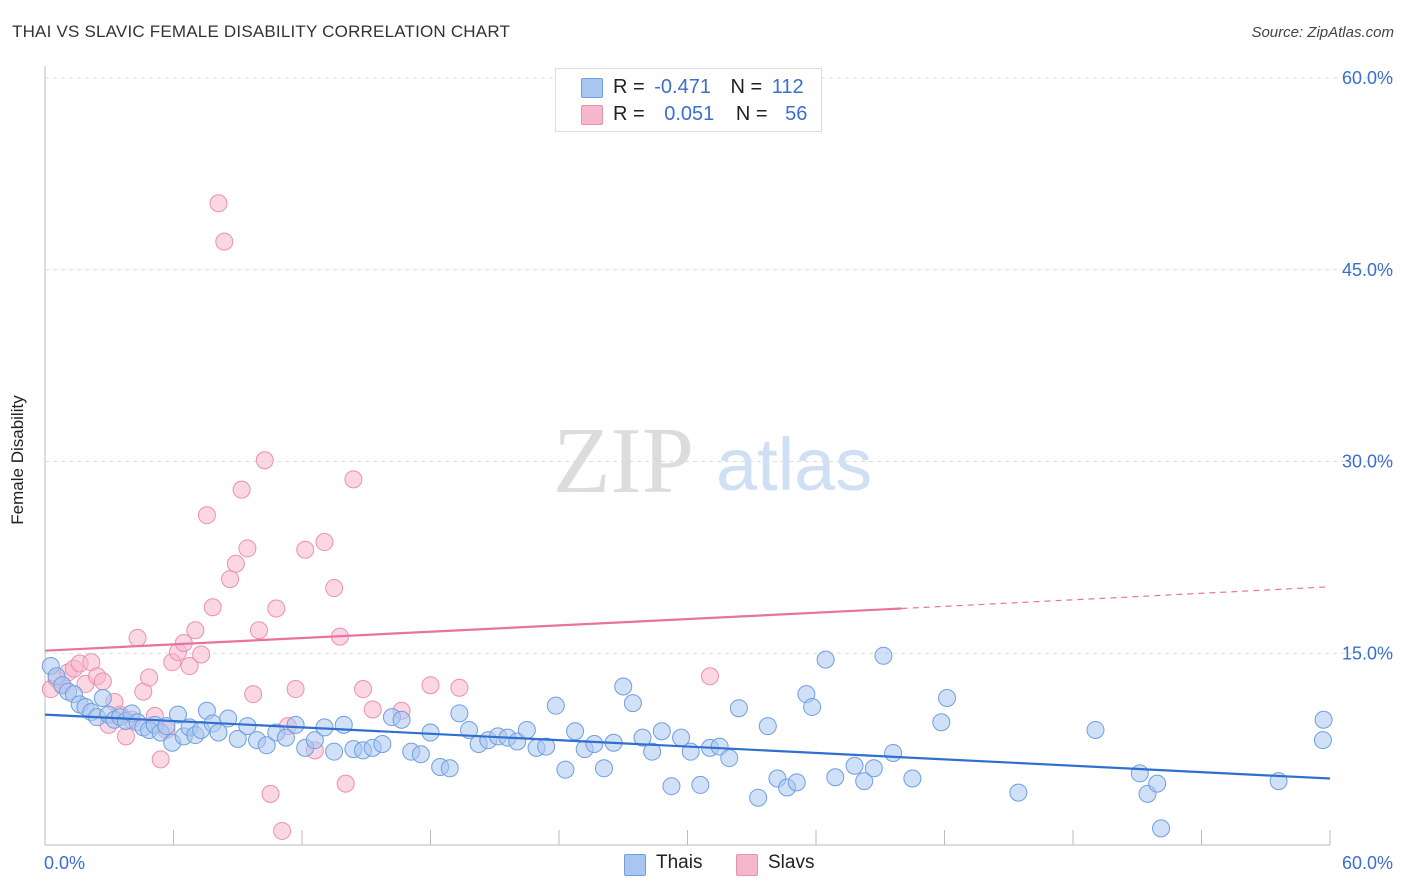 The image size is (1406, 892). Describe the element at coordinates (712, 461) in the screenshot. I see `watermark: ZIP atlas` at that location.